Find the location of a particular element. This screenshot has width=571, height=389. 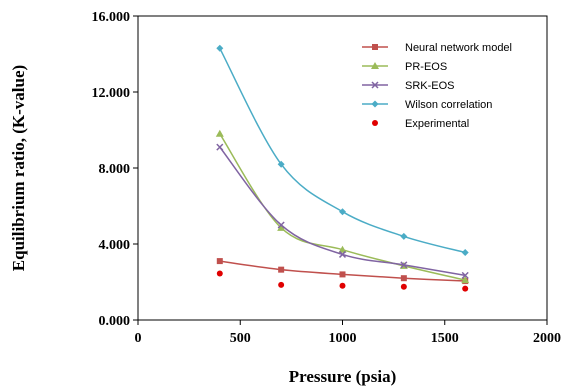

y-axis: 0.000 4.000 8.000 12.000 16.000 is located at coordinates (115, 169).